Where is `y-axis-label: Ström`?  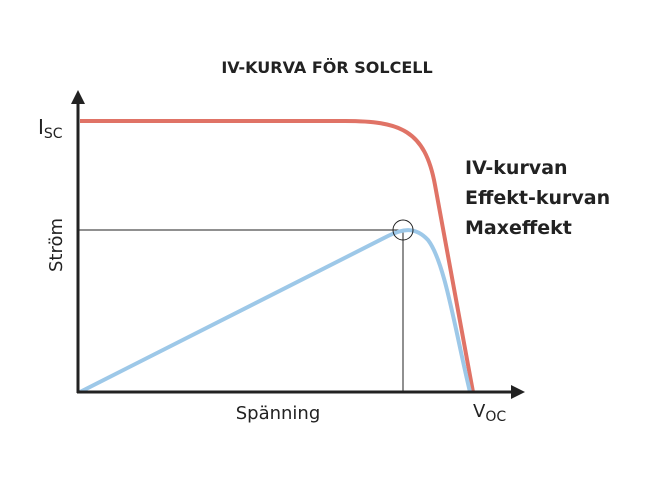 y-axis-label: Ström is located at coordinates (56, 245).